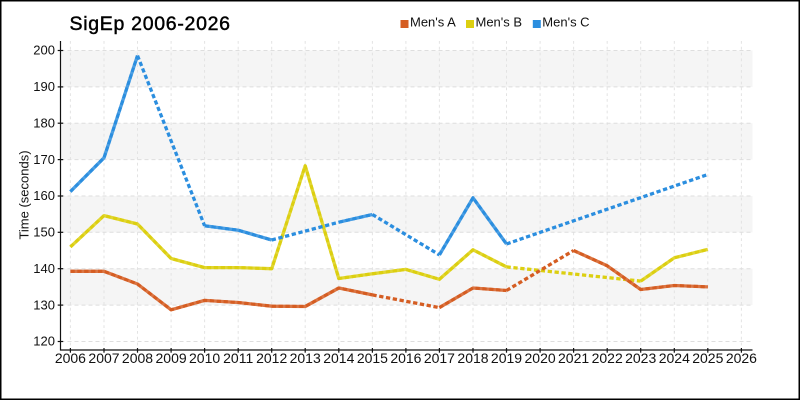 The width and height of the screenshot is (800, 405). Describe the element at coordinates (238, 358) in the screenshot. I see `svg-text: 2011` at that location.